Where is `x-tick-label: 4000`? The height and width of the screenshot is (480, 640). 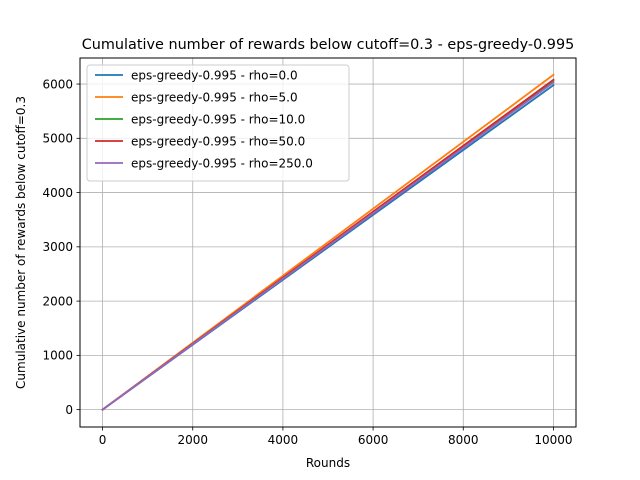 x-tick-label: 4000 is located at coordinates (283, 440).